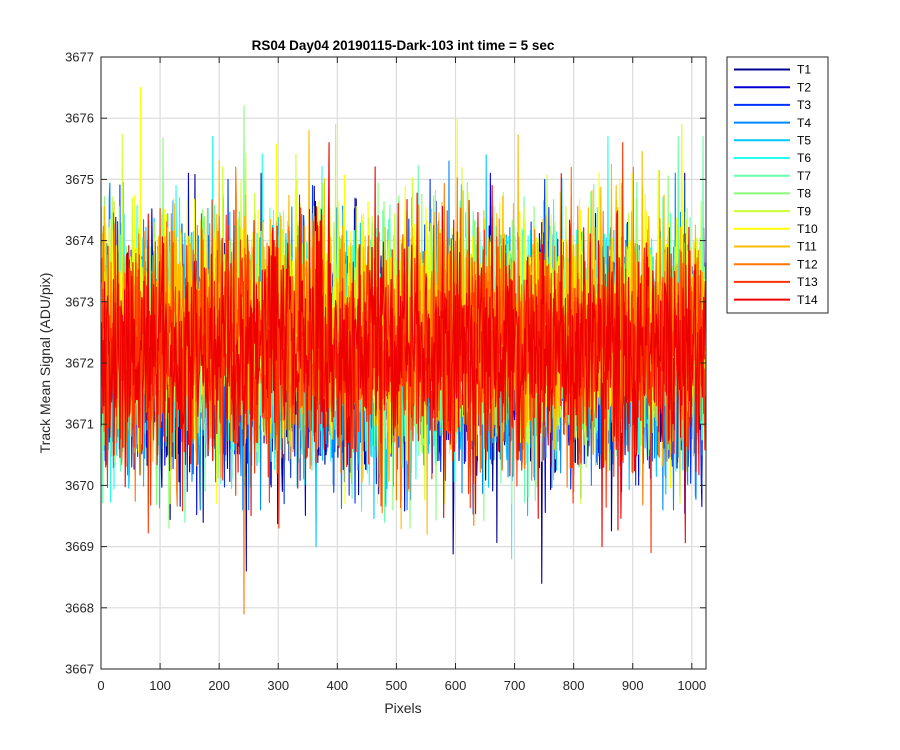 The width and height of the screenshot is (900, 750). Describe the element at coordinates (278, 685) in the screenshot. I see `x-tick-label: 300` at that location.